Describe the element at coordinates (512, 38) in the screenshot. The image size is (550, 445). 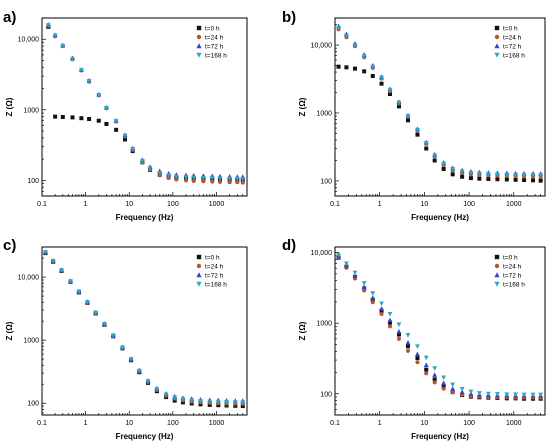
I see `legend-label: t=24 h` at that location.